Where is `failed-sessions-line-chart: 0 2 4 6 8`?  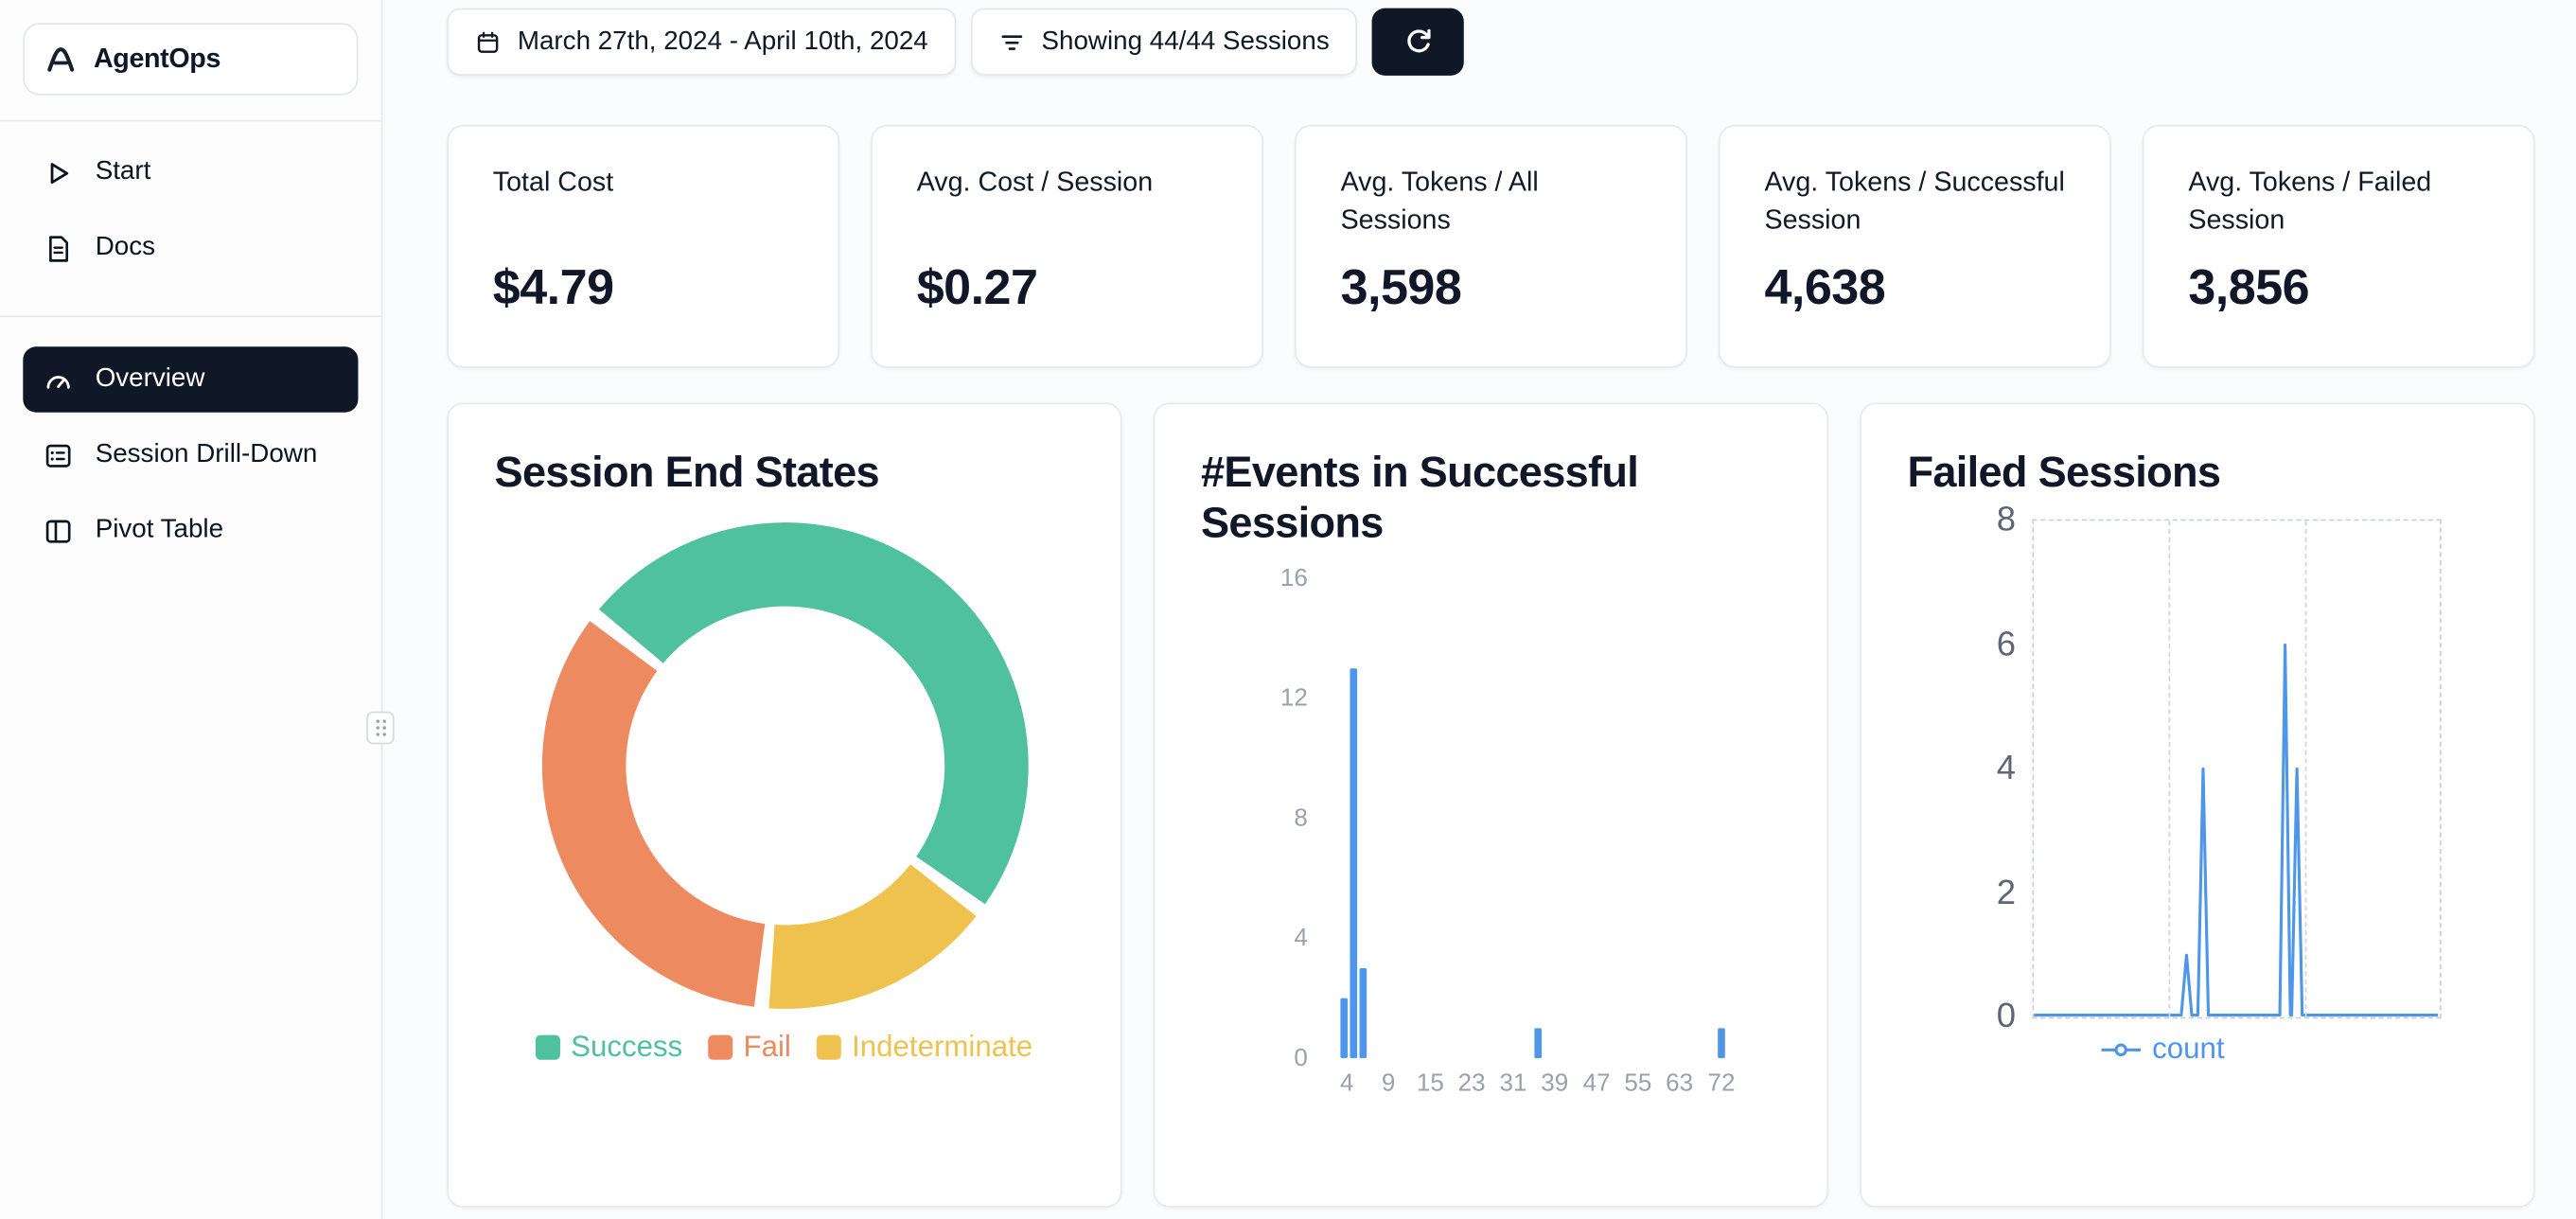
failed-sessions-line-chart: 0 2 4 6 8 is located at coordinates (2219, 768).